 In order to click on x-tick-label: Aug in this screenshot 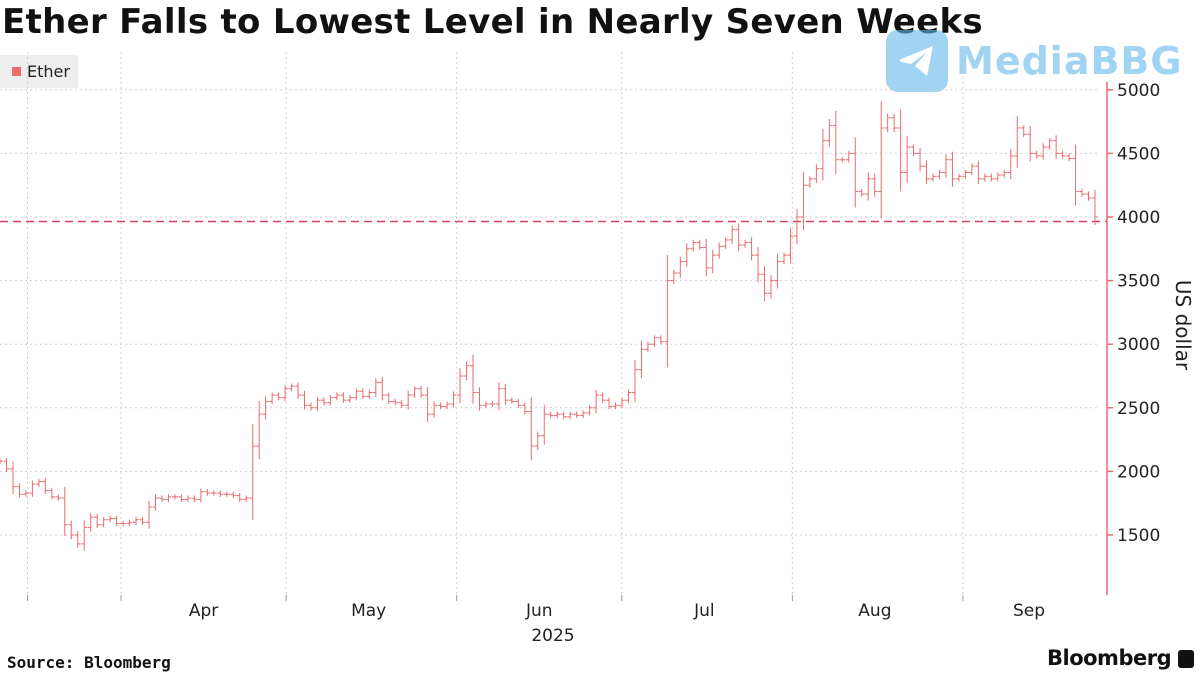, I will do `click(874, 611)`.